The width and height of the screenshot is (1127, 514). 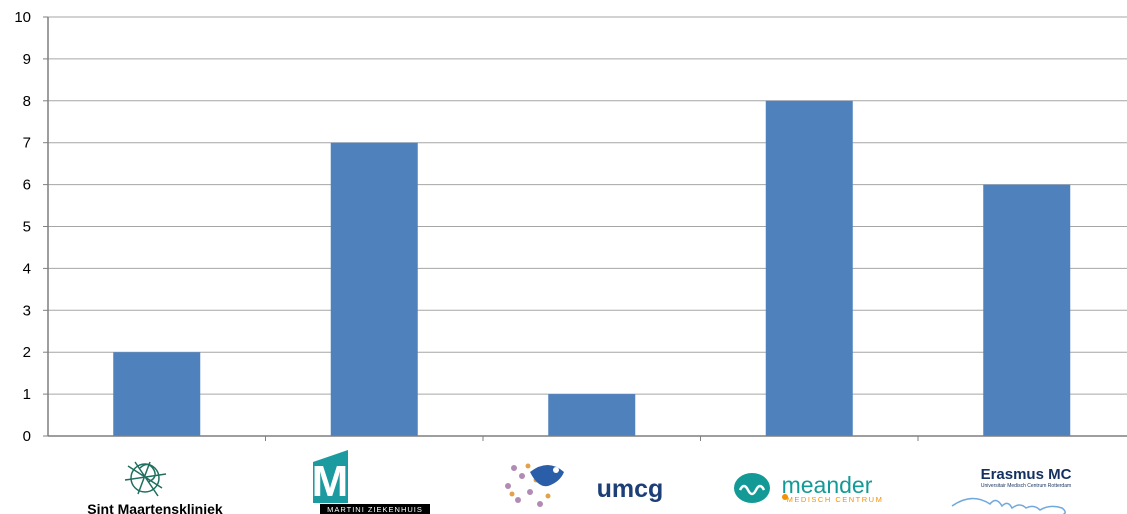 What do you see at coordinates (27, 436) in the screenshot?
I see `y-tick-label: 0` at bounding box center [27, 436].